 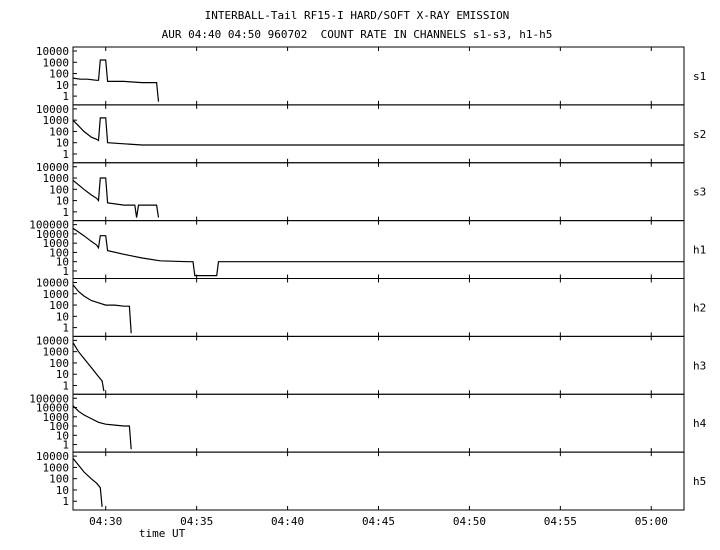 I want to click on y-tick-label-s3: 100, so click(x=59, y=189).